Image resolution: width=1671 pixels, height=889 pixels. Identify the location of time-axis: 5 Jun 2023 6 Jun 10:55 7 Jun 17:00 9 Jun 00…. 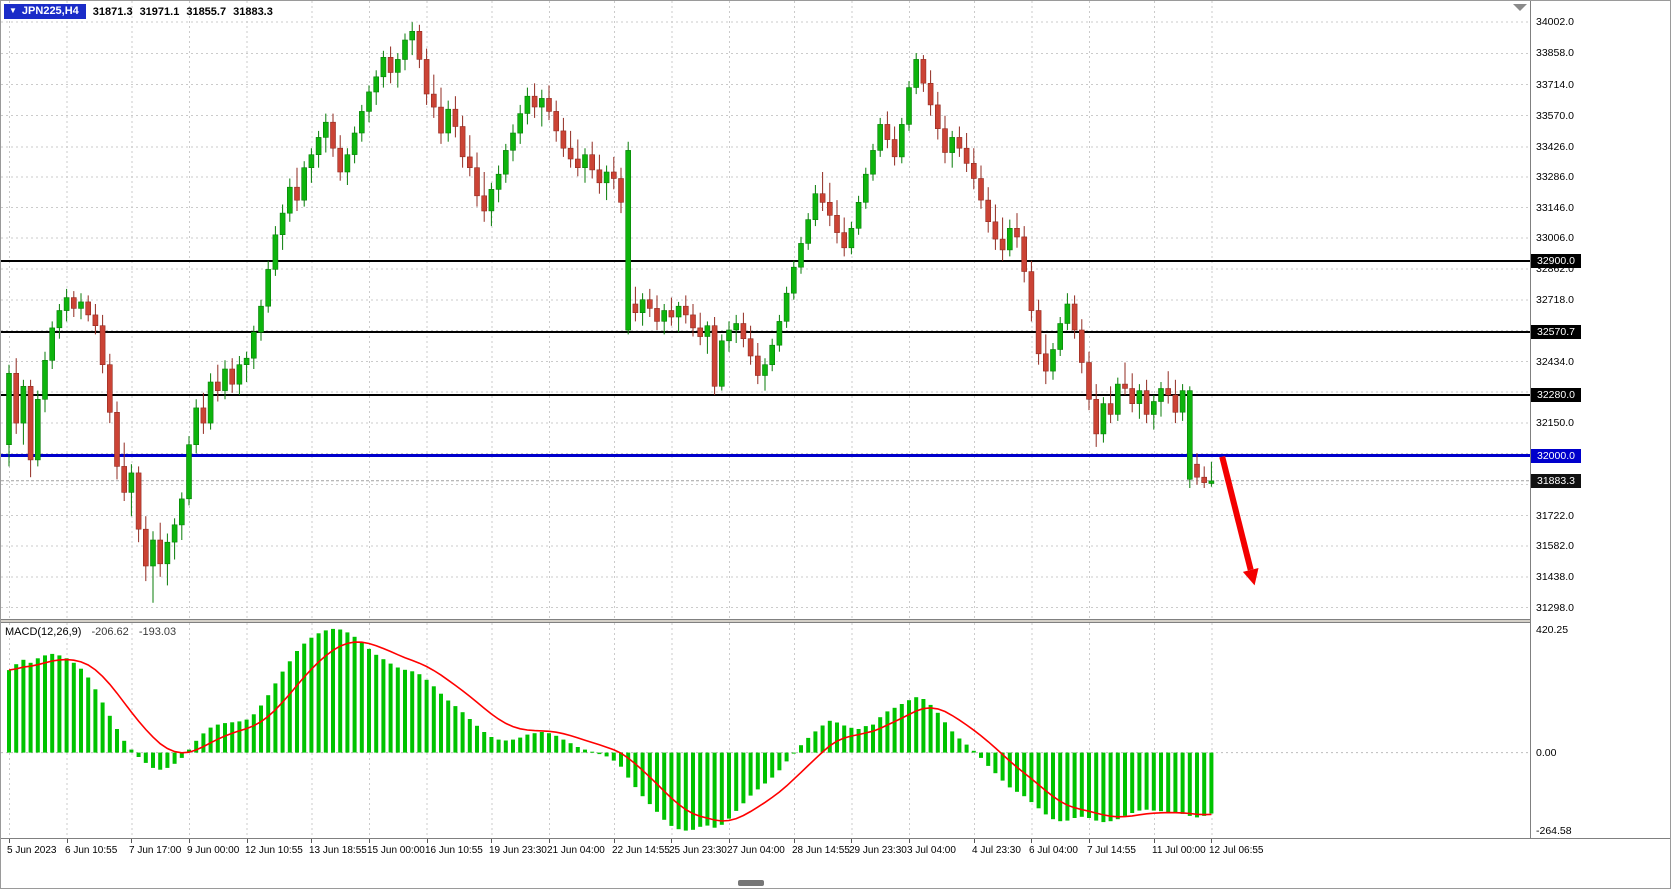
(835, 850).